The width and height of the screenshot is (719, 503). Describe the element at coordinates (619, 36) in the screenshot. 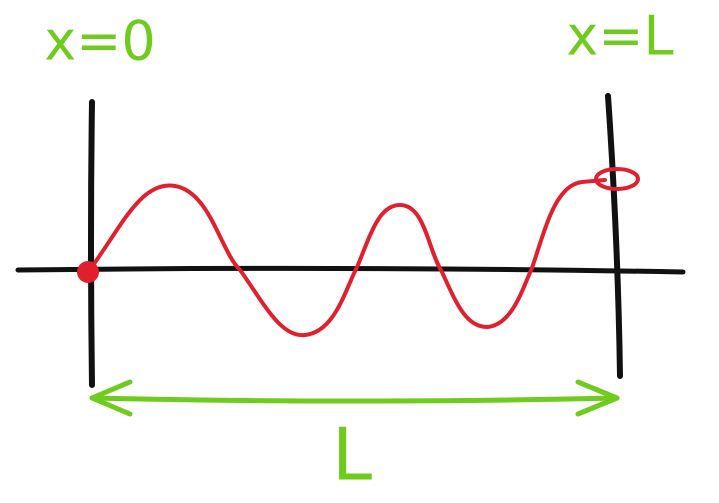

I see `right-label: x=L` at that location.